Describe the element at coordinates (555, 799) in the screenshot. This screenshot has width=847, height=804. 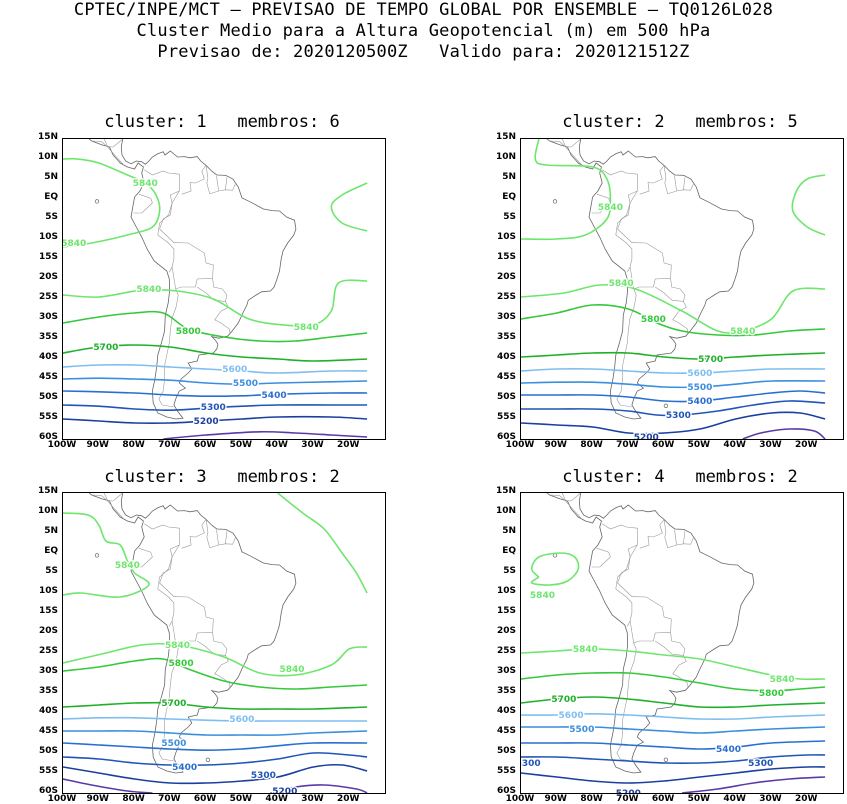
I see `lon-tick-label: 90W` at that location.